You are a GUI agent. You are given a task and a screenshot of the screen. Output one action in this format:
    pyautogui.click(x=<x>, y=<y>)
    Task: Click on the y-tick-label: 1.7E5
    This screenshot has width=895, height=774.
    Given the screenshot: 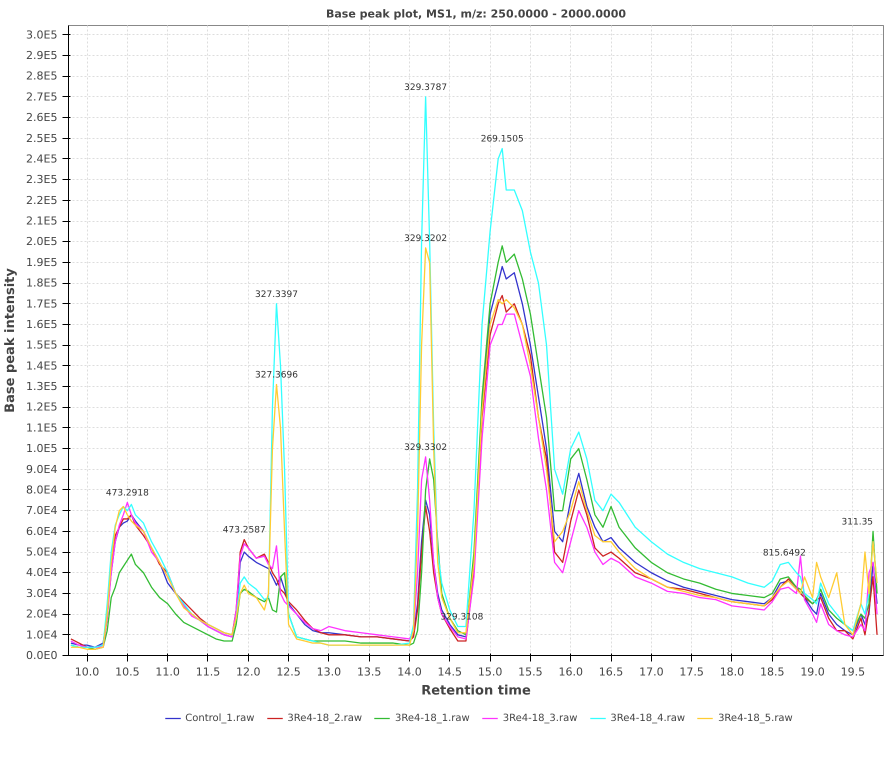 What is the action you would take?
    pyautogui.click(x=42, y=303)
    